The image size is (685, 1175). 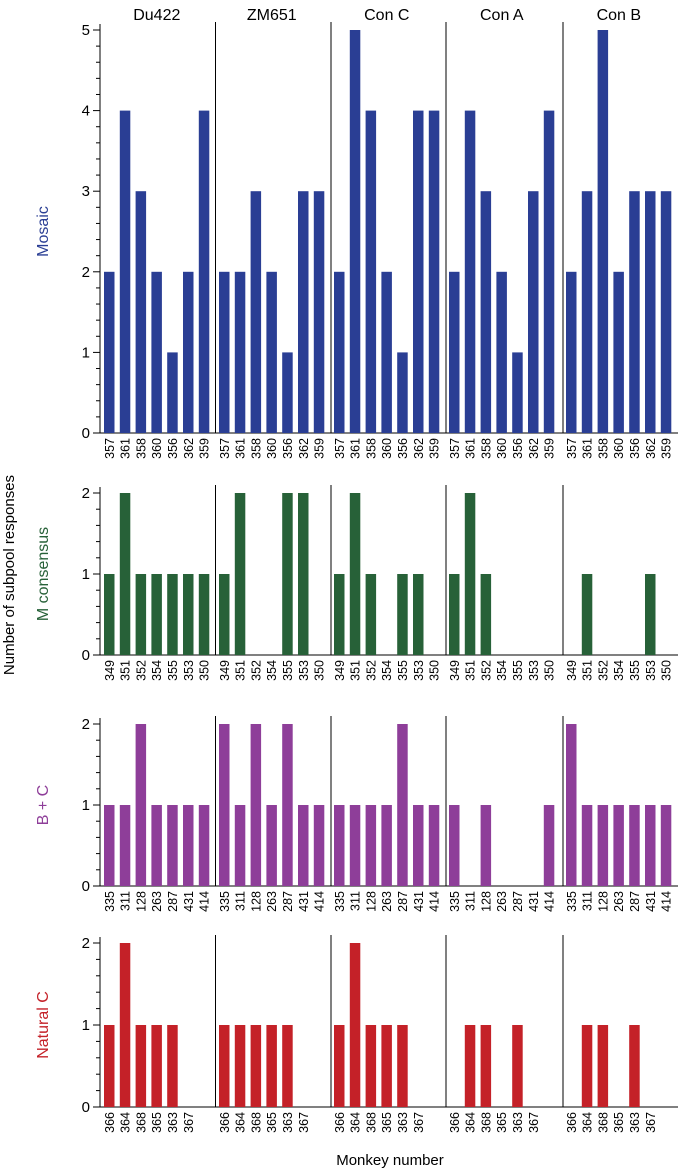 I want to click on x-tick-label: 357, so click(x=110, y=448).